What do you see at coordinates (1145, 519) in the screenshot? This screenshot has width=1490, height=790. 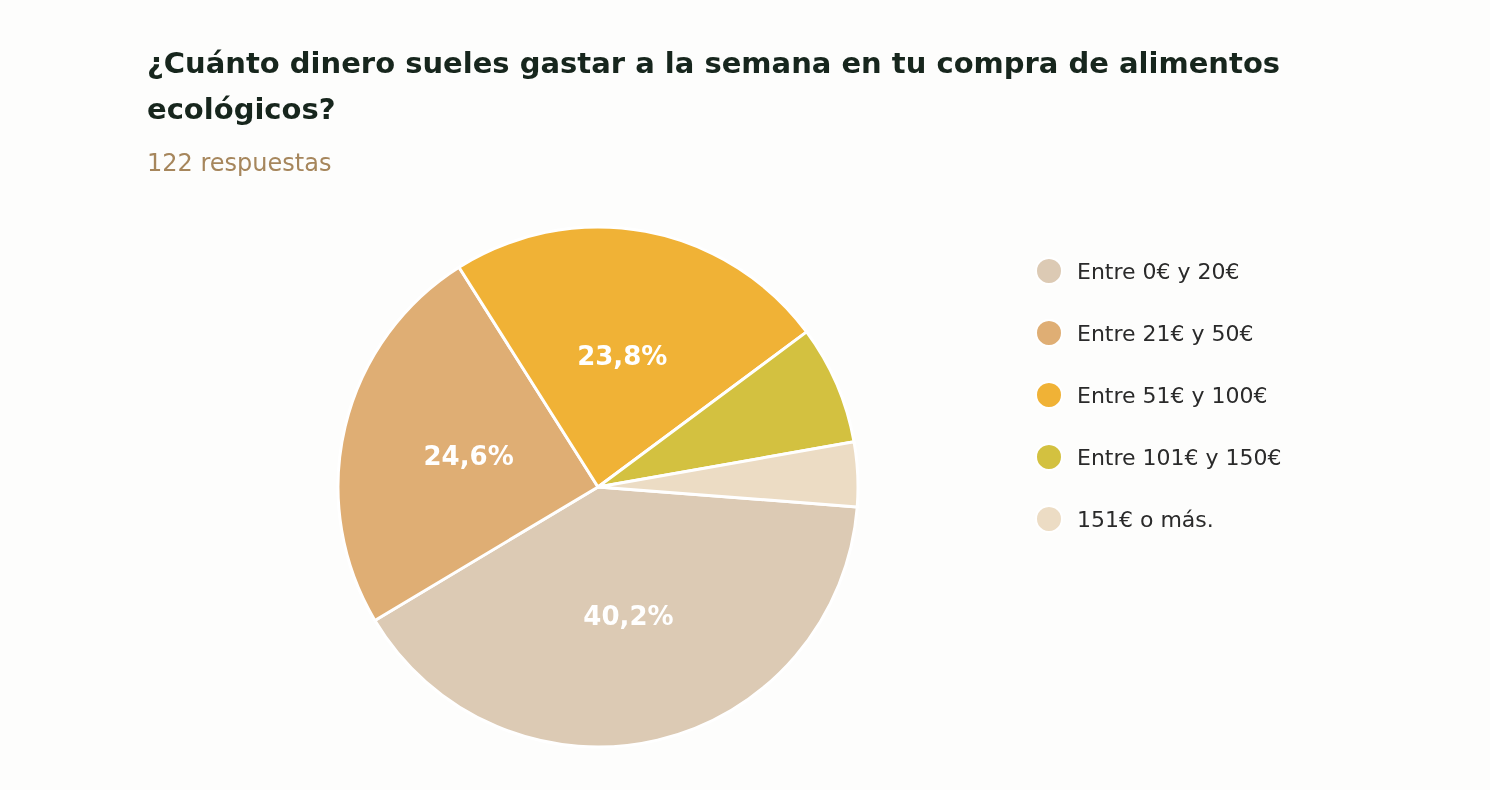 I see `legend-label: 151€ o más.` at bounding box center [1145, 519].